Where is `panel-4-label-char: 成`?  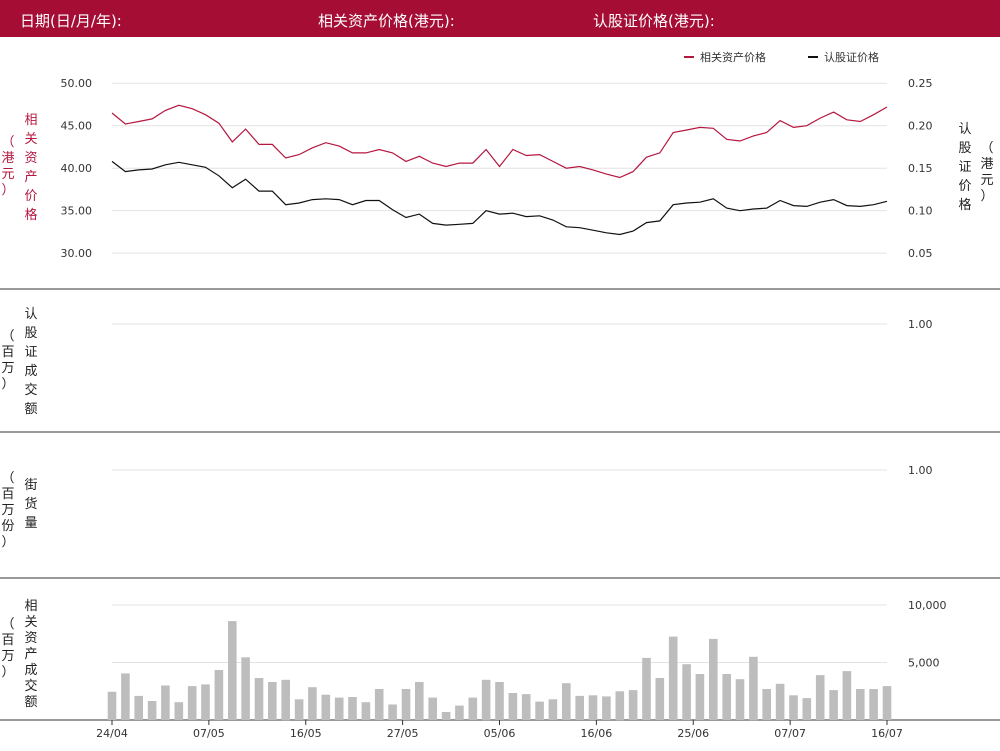 panel-4-label-char: 成 is located at coordinates (30, 670).